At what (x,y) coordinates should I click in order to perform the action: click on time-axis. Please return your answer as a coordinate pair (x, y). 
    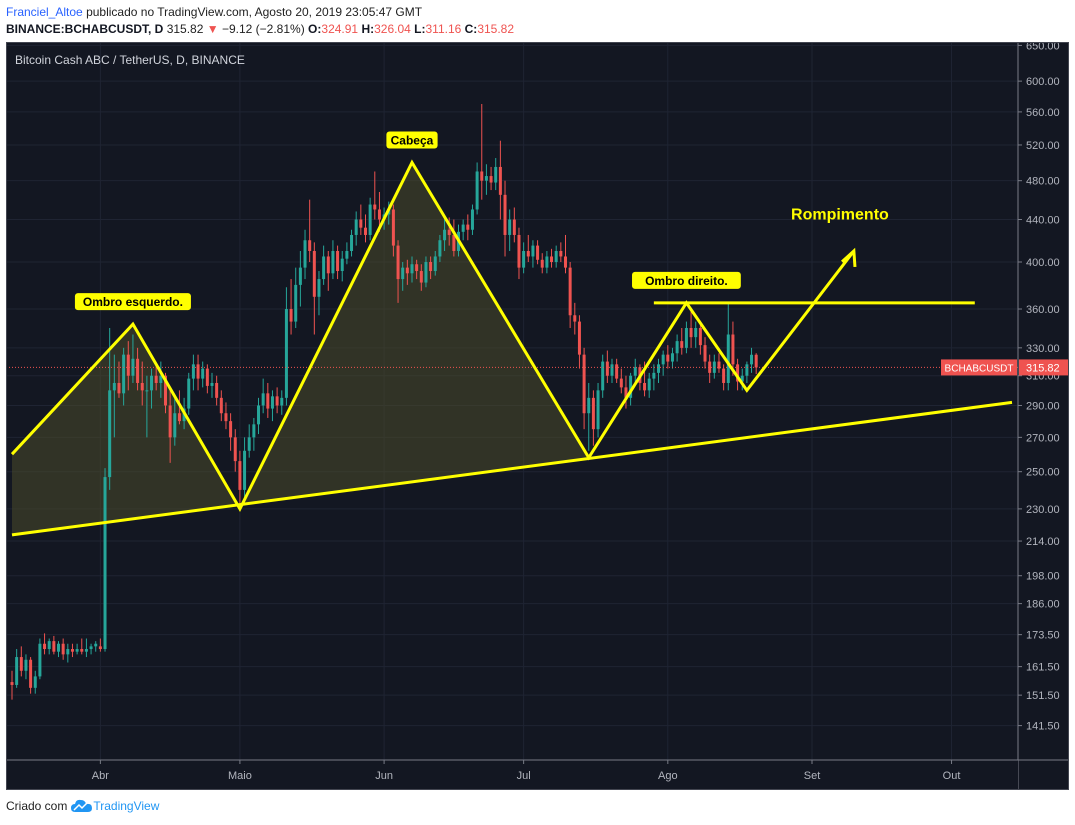
    Looking at the image, I should click on (512, 775).